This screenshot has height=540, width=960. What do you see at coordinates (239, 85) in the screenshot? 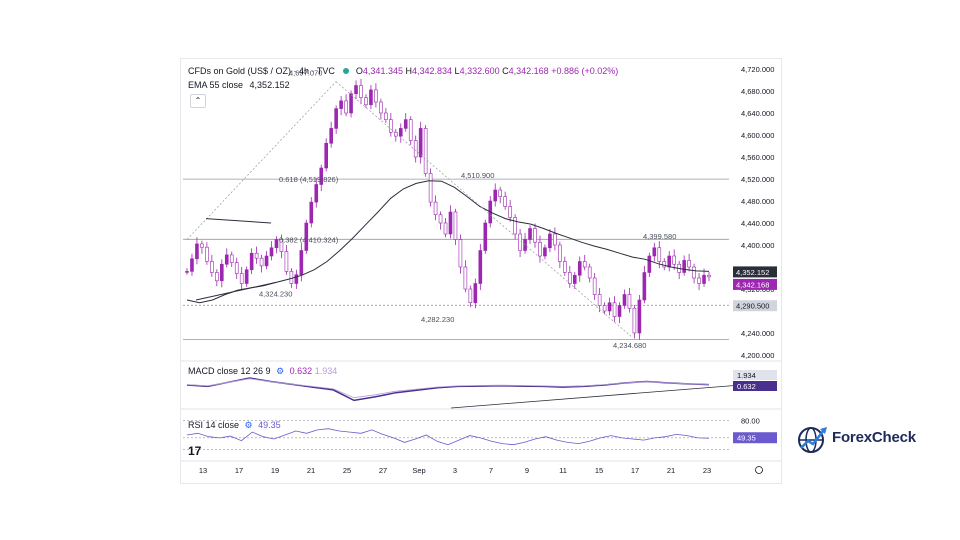
I see `ema-legend: EMA 55 close 4,352.152` at bounding box center [239, 85].